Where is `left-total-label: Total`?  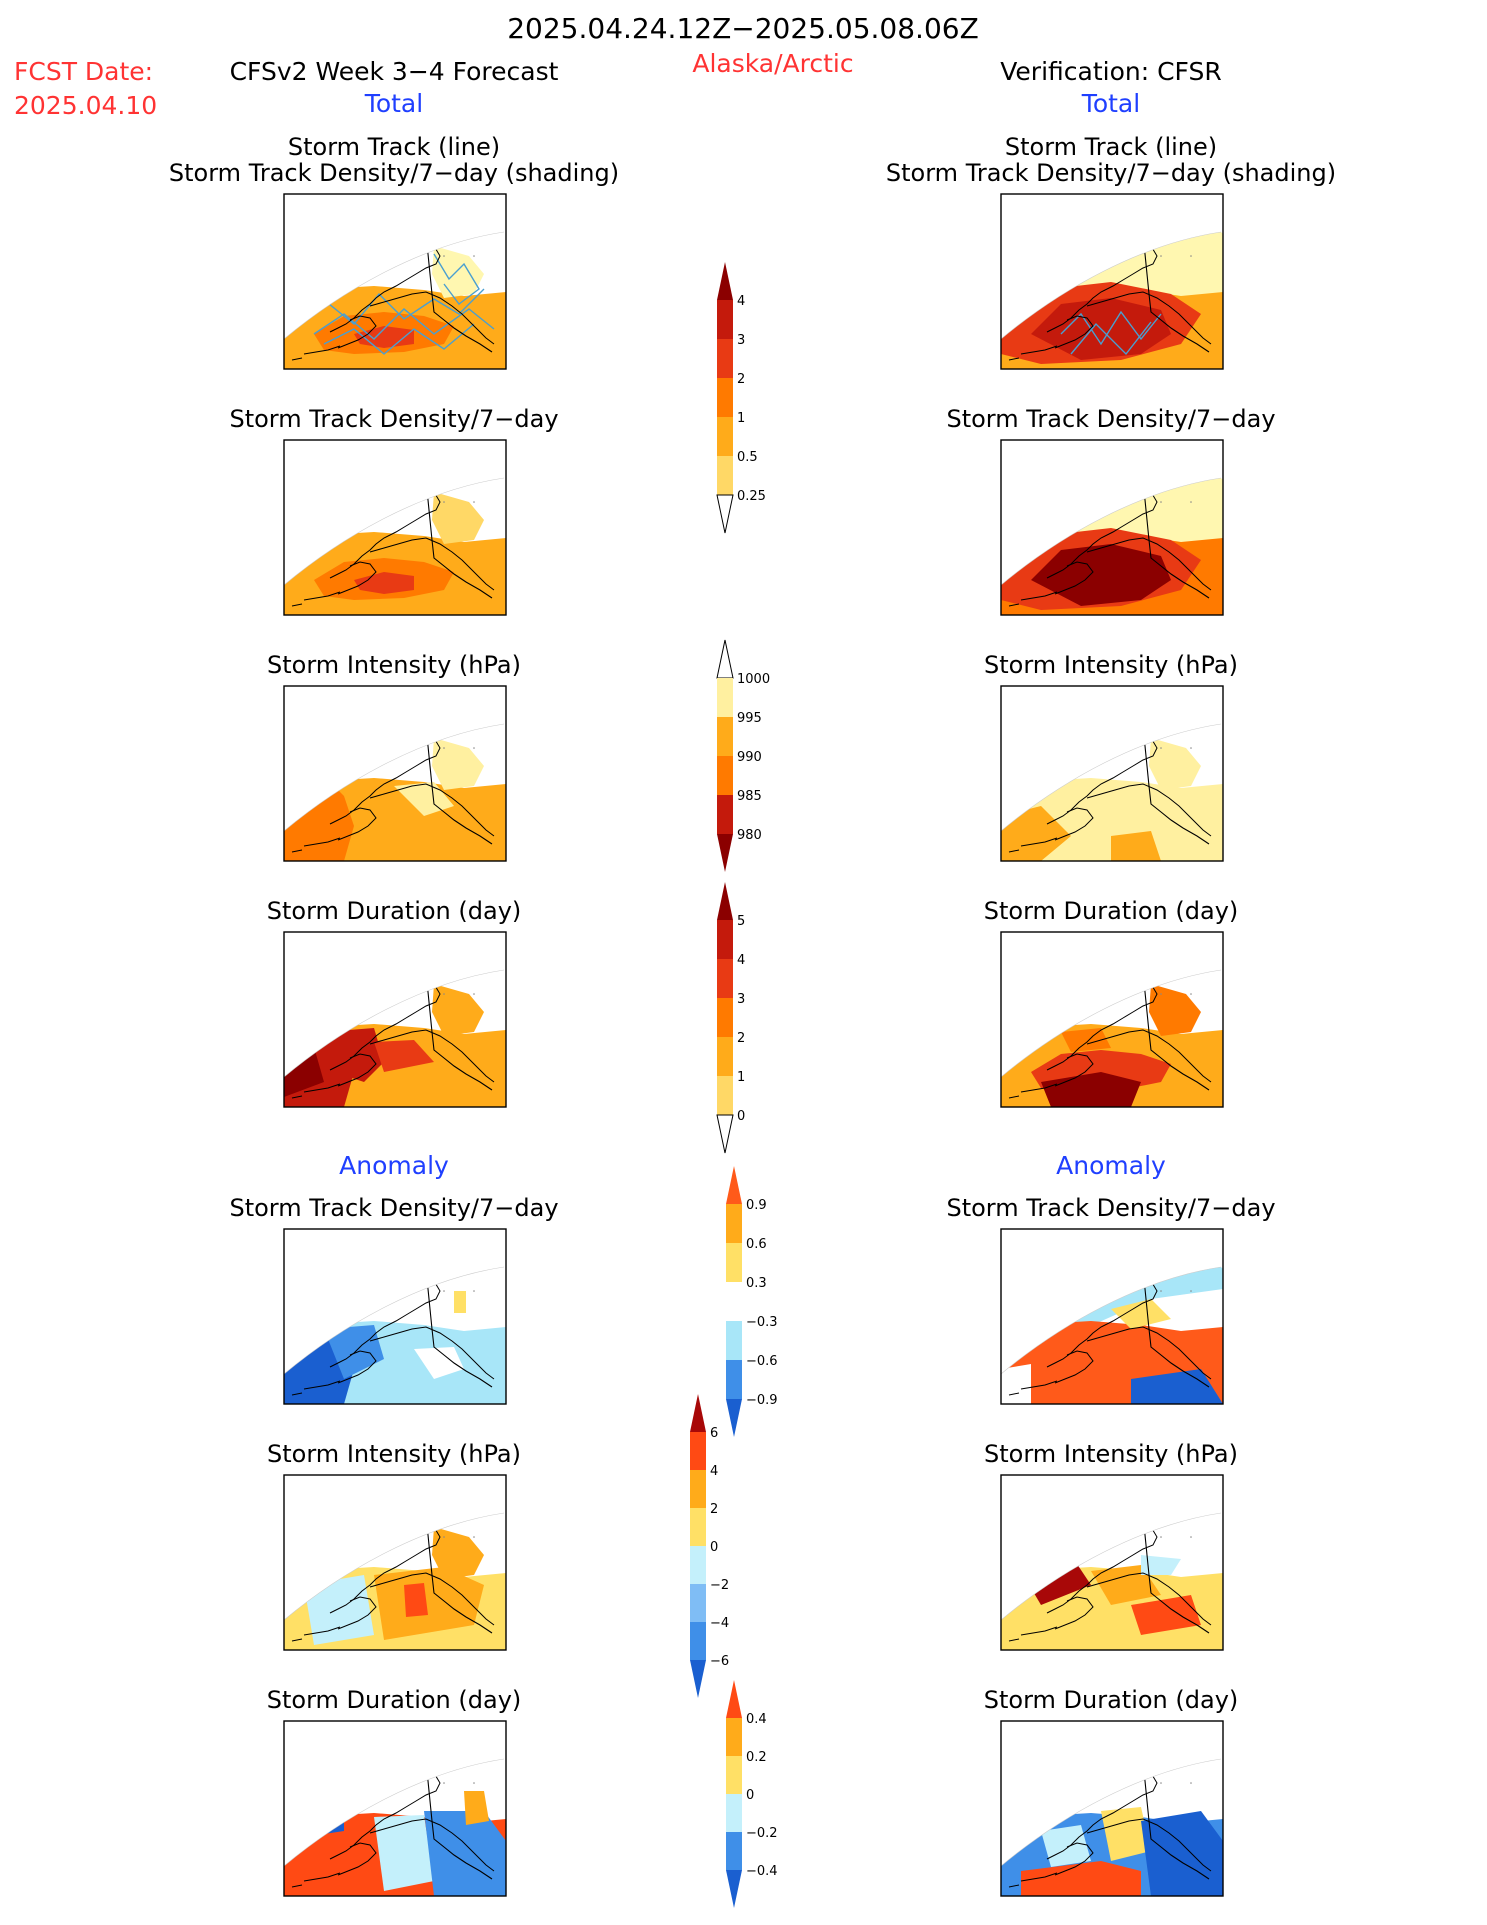 left-total-label: Total is located at coordinates (393, 103).